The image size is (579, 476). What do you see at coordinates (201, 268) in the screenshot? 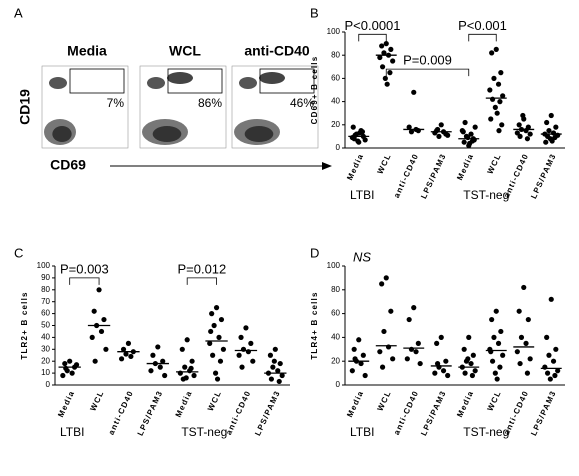
I see `annotation: P=0.012` at bounding box center [201, 268].